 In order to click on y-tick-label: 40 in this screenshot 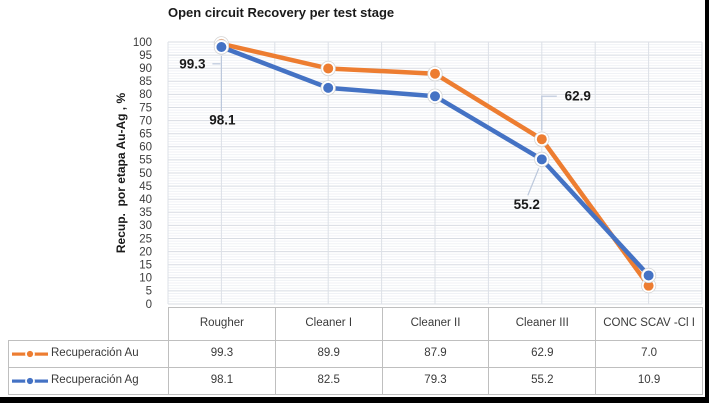, I will do `click(145, 200)`.